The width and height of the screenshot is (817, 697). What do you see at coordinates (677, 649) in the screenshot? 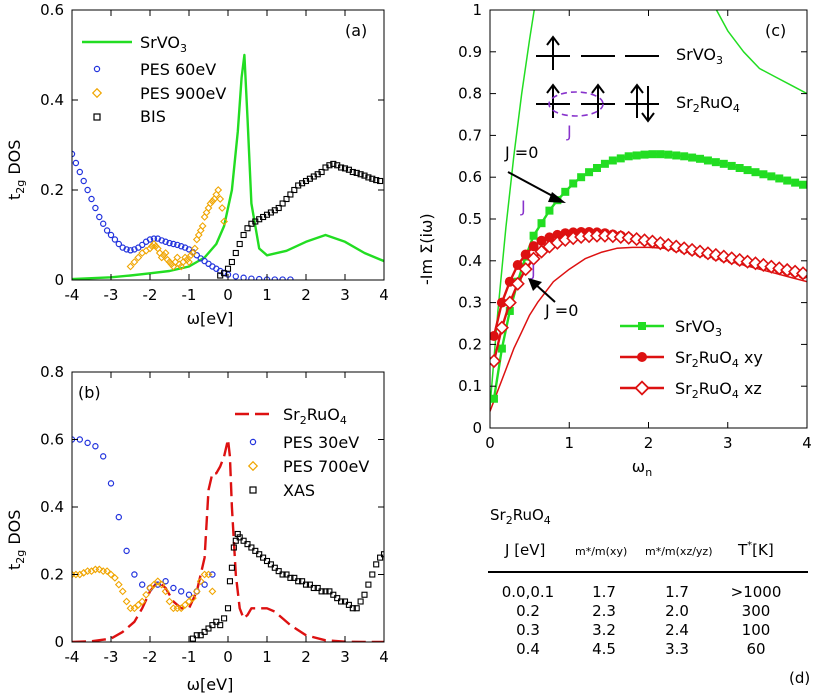
I see `table-cell: 3.3` at bounding box center [677, 649].